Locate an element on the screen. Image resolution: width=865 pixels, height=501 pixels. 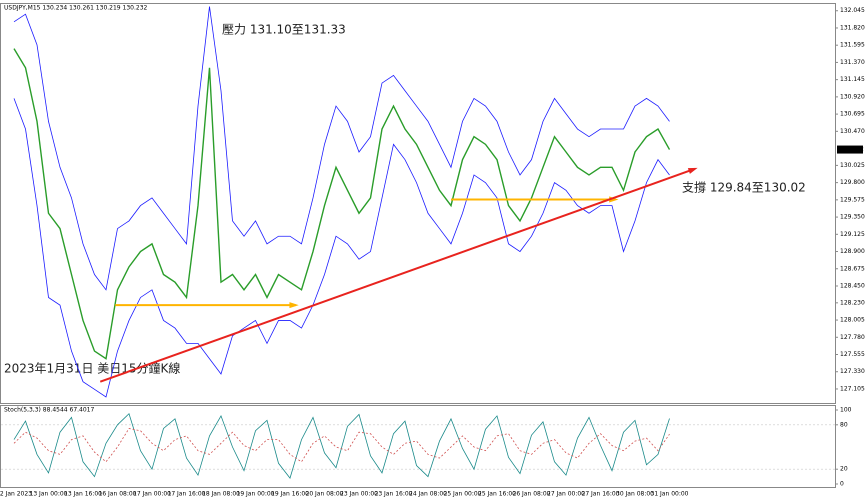
x-tick-label: 24 Jan 08:00 is located at coordinates (428, 494).